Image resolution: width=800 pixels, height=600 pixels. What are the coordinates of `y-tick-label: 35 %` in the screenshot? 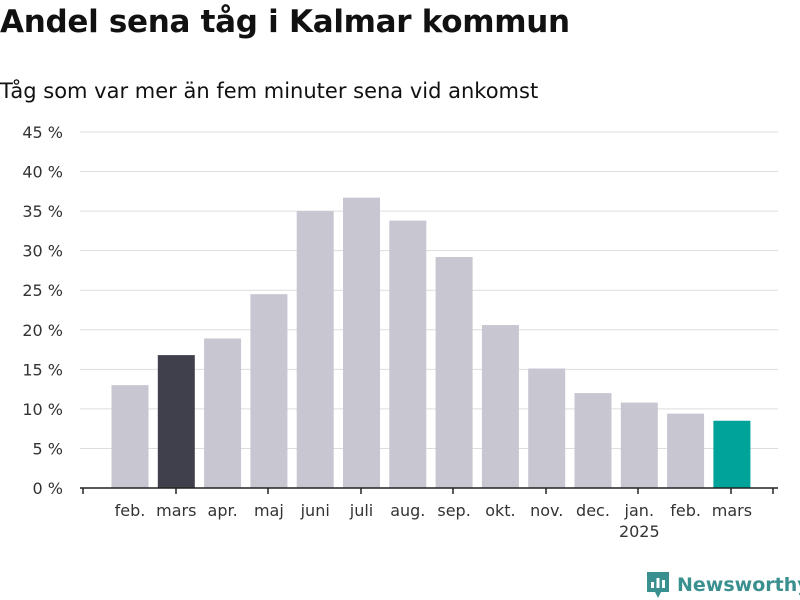 It's located at (42, 211).